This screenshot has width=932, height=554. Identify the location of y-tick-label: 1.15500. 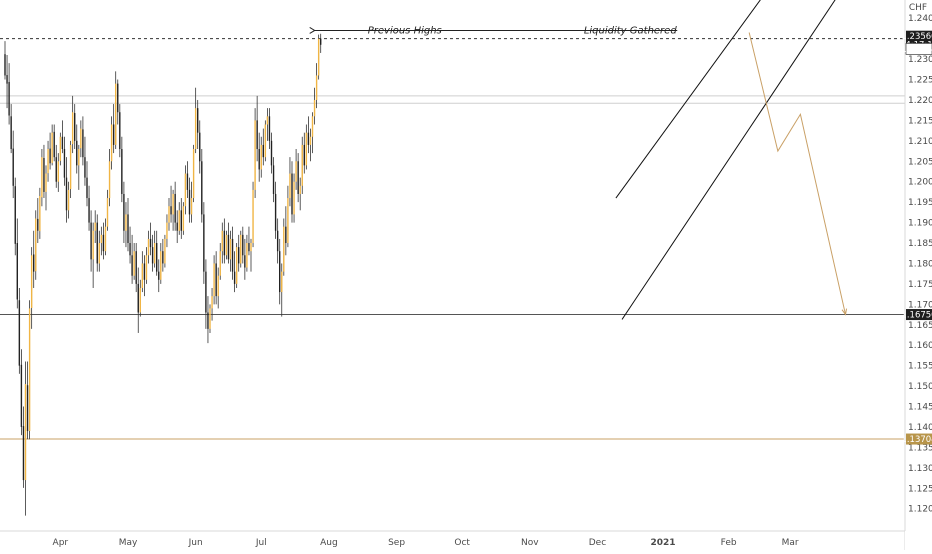
(920, 367).